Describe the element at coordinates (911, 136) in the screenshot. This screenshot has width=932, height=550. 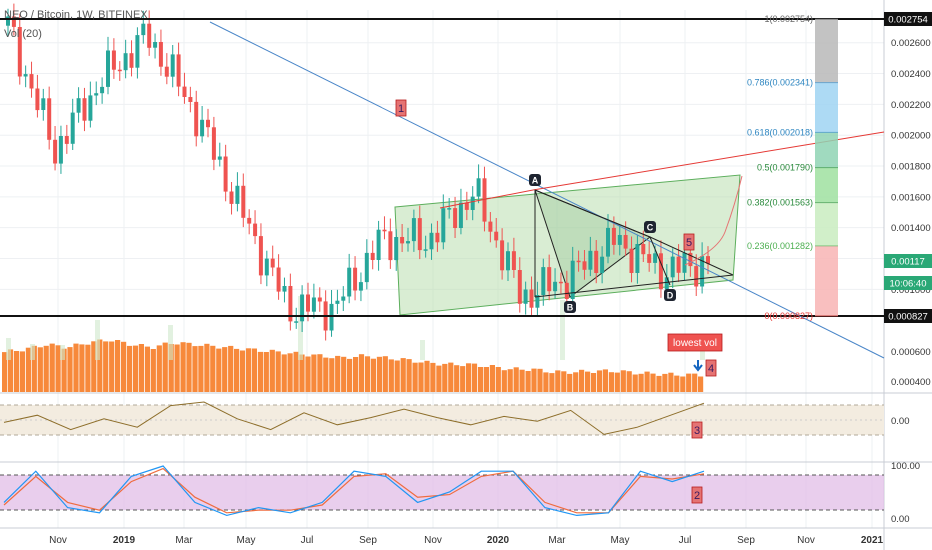
I see `price-tick-label: 0.002000` at that location.